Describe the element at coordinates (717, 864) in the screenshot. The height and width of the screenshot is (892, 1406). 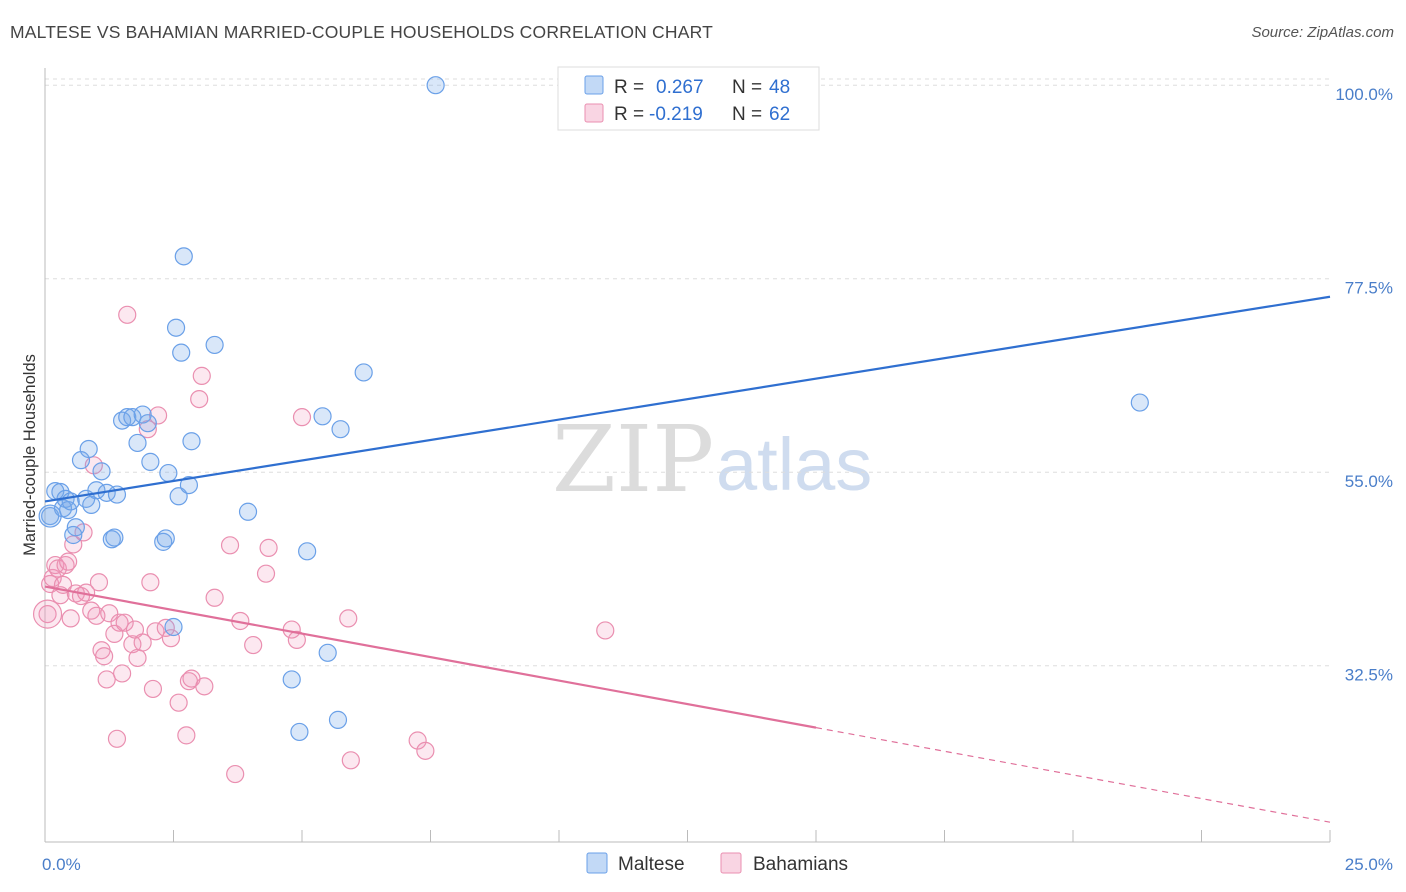
I see `x-tick-labels: 0.0% 25.0%` at that location.